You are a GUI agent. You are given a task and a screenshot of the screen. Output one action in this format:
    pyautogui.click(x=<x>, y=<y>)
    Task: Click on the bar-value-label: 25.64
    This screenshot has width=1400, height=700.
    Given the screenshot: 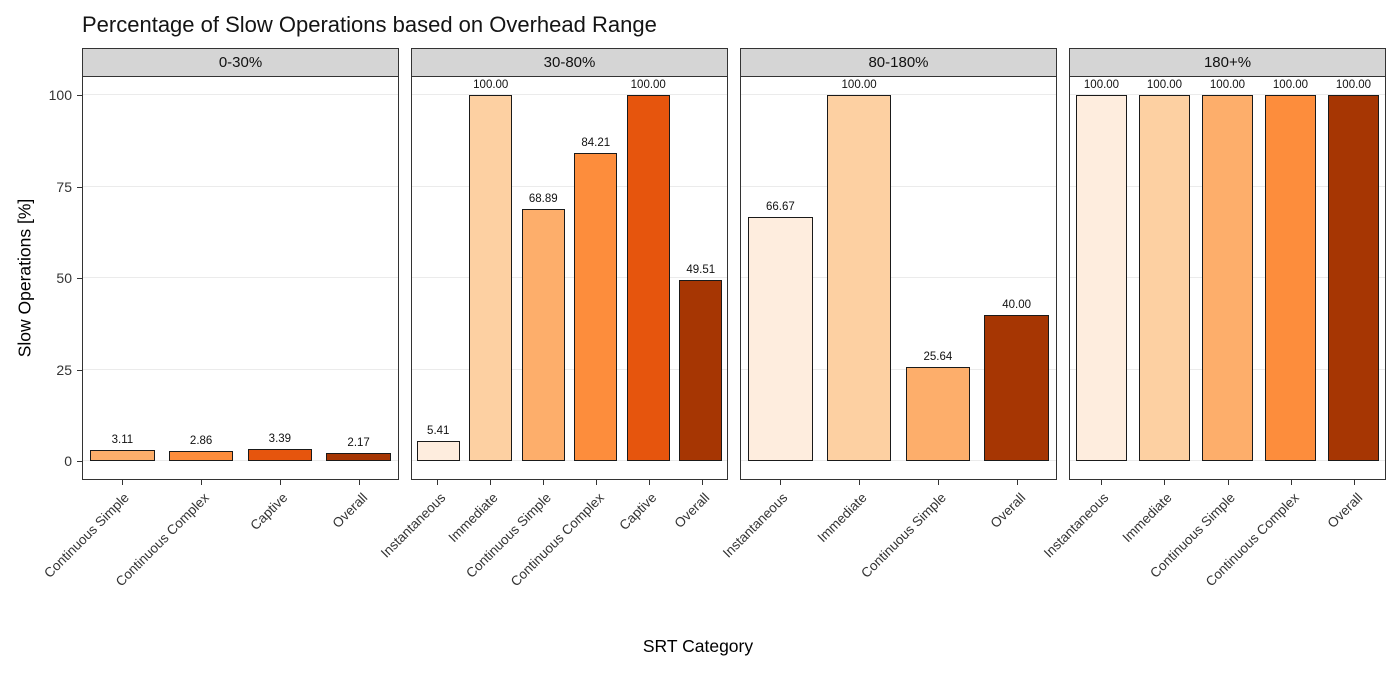 What is the action you would take?
    pyautogui.click(x=938, y=357)
    